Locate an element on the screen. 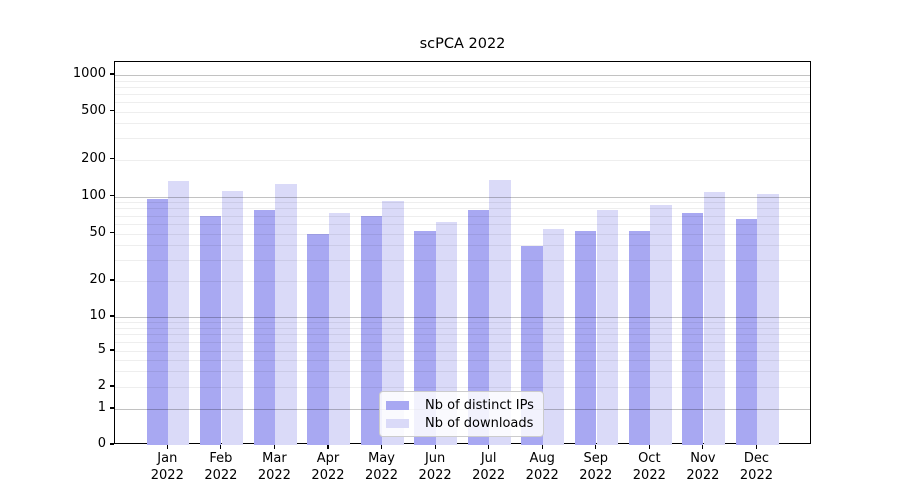 The height and width of the screenshot is (500, 900). y-tick-label: 2 is located at coordinates (101, 385).